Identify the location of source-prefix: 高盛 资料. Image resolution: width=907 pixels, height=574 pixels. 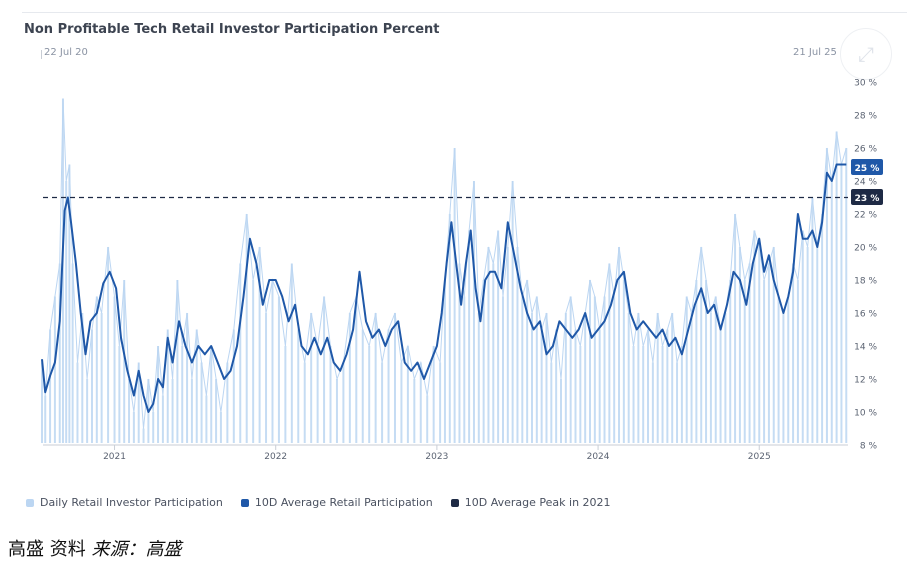
(47, 549).